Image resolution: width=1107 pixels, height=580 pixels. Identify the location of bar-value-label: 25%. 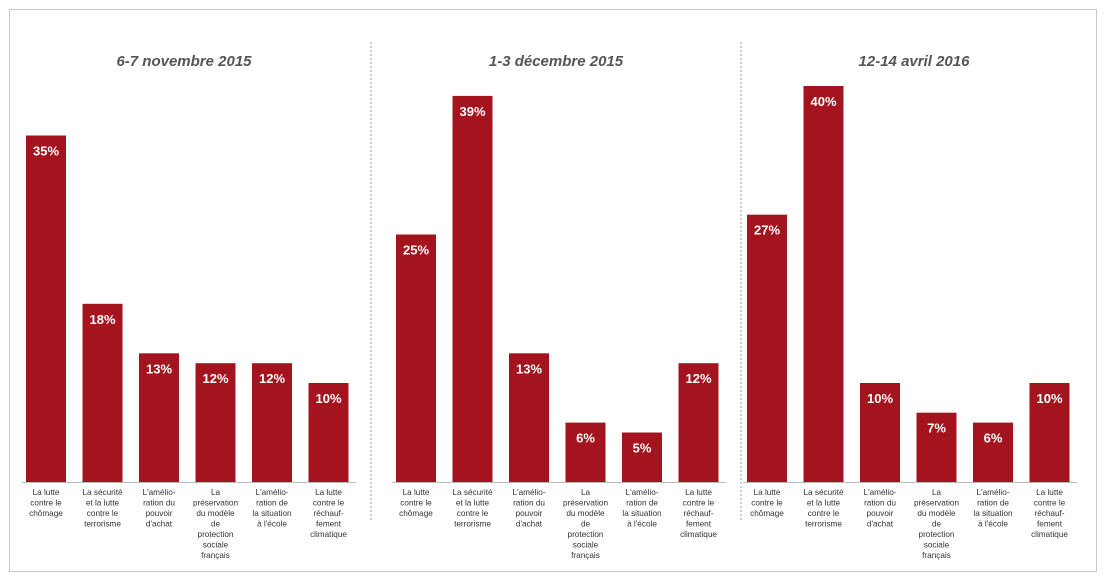
(416, 250).